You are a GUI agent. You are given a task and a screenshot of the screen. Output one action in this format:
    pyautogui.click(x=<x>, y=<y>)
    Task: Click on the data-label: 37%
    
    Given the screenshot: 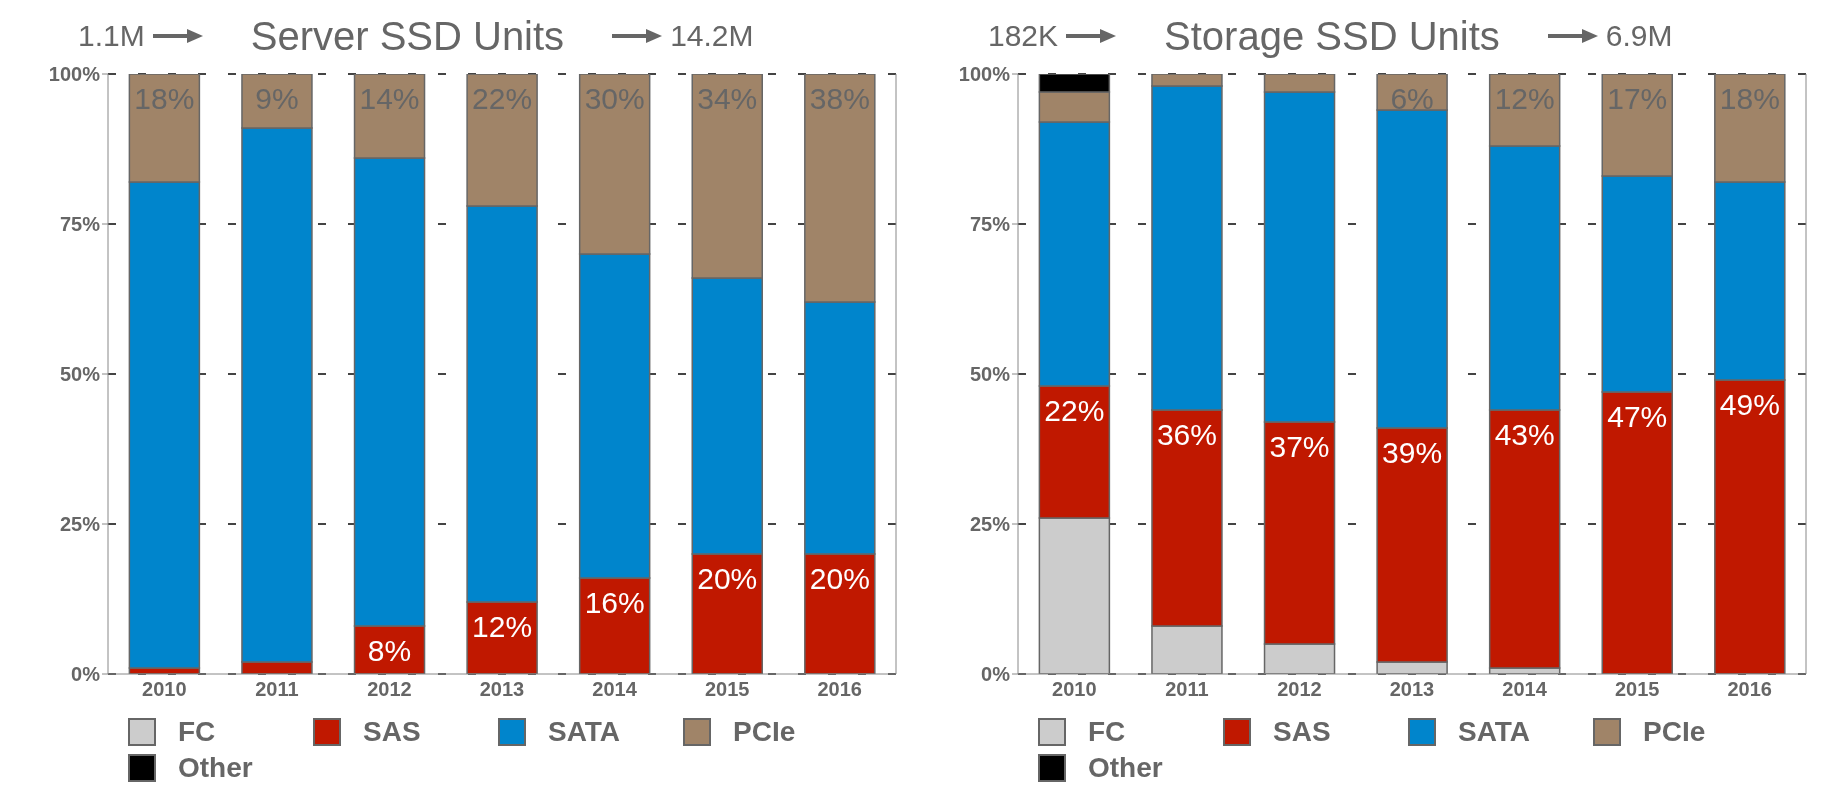 What is the action you would take?
    pyautogui.click(x=1299, y=447)
    